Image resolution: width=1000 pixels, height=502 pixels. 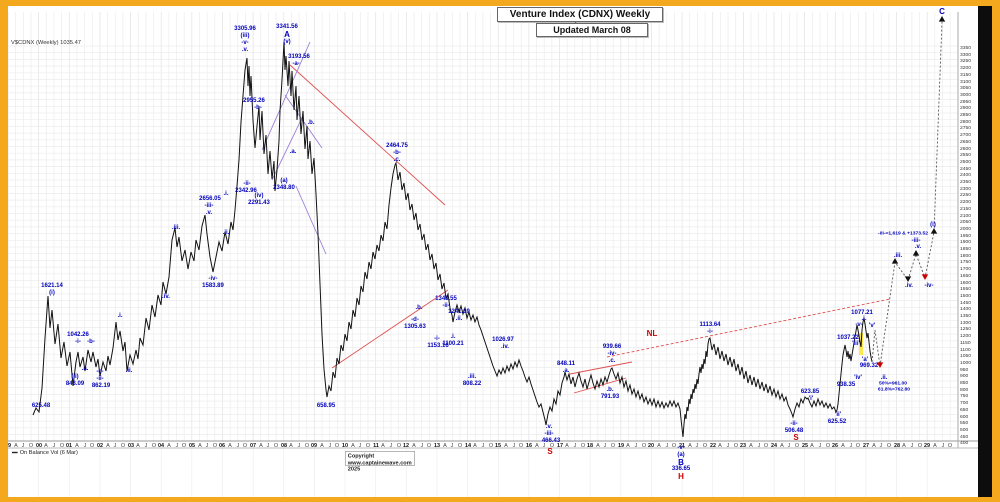 What do you see at coordinates (966, 81) in the screenshot?
I see `y-tick-label: 3100` at bounding box center [966, 81].